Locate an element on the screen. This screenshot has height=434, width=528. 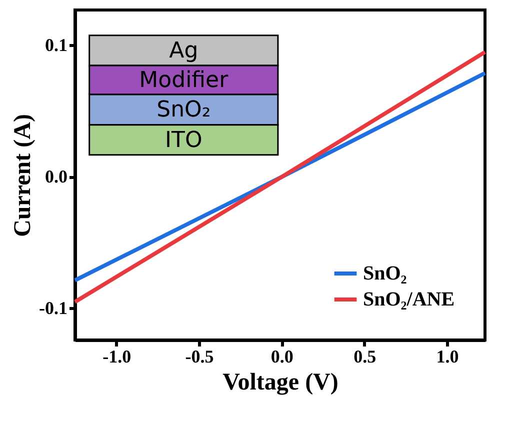
annotation: SnO₂ is located at coordinates (183, 110).